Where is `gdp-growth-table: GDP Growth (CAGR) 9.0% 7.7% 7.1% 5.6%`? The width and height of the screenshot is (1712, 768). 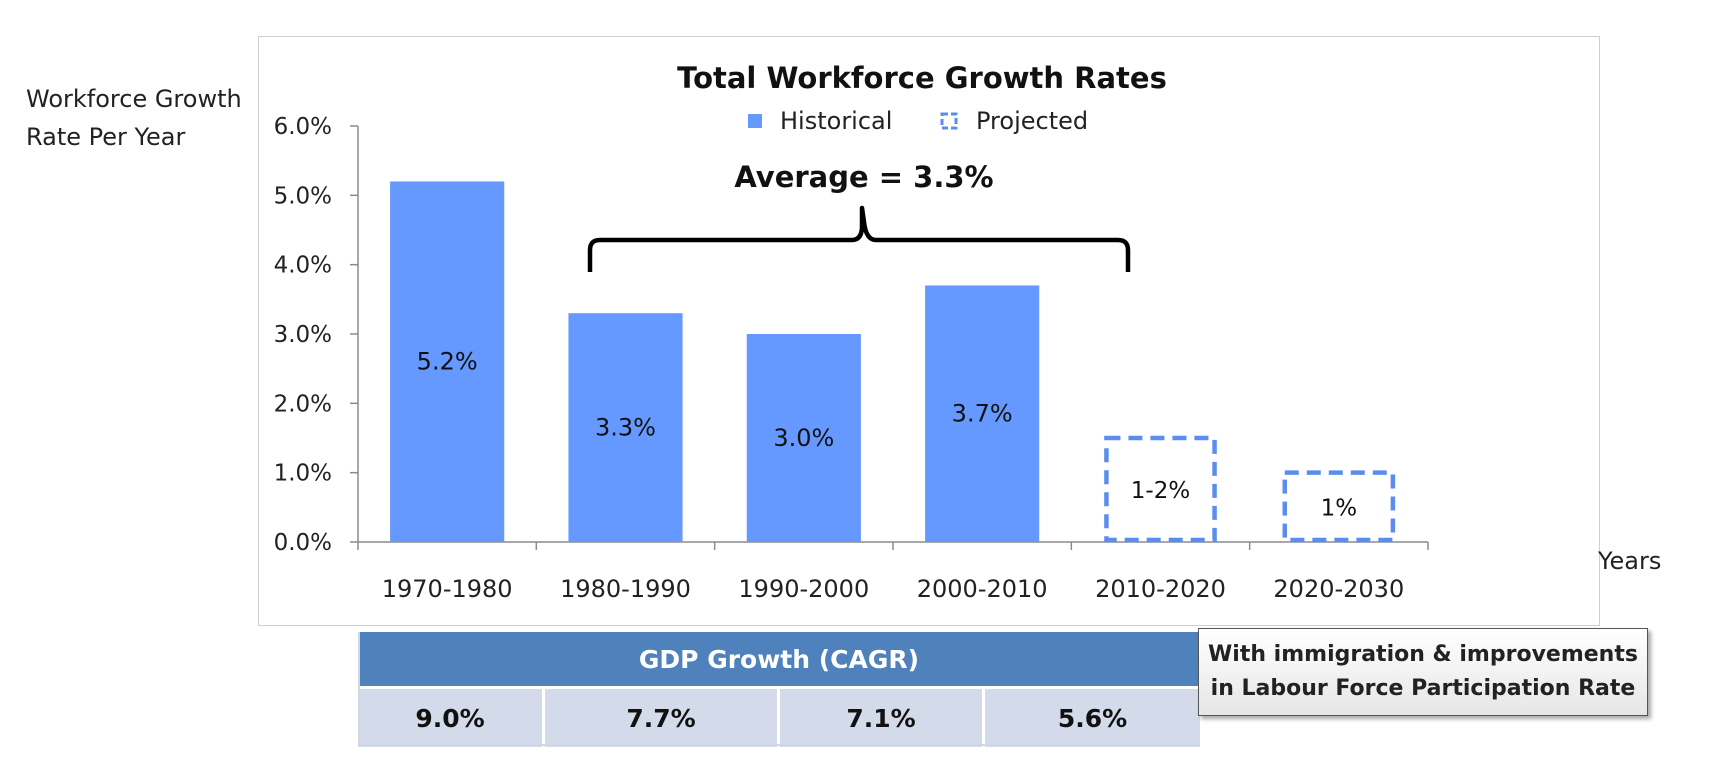 gdp-growth-table: GDP Growth (CAGR) 9.0% 7.7% 7.1% 5.6% is located at coordinates (779, 689).